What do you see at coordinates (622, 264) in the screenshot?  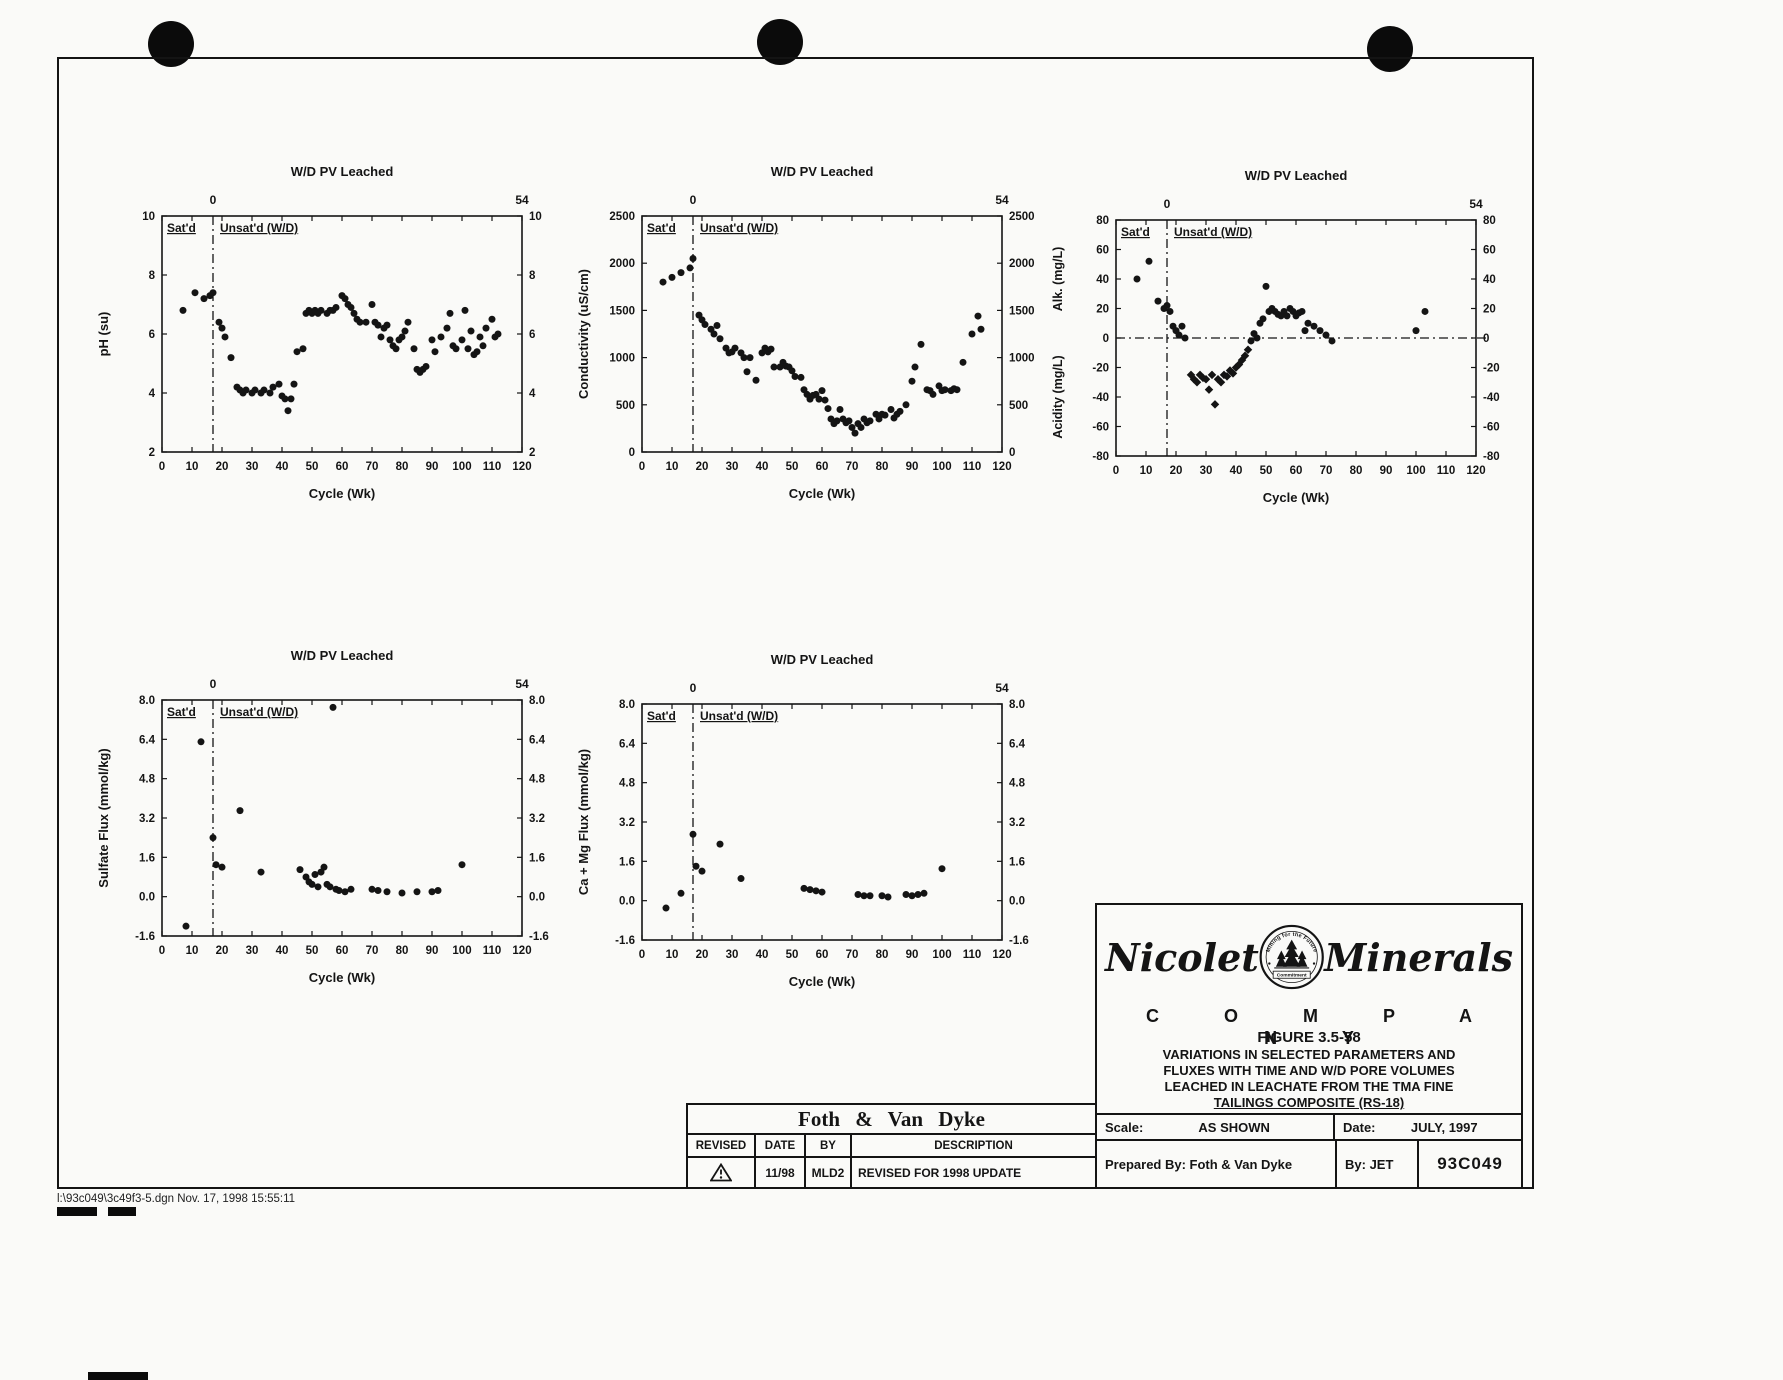 I see `svg-text: 2000` at bounding box center [622, 264].